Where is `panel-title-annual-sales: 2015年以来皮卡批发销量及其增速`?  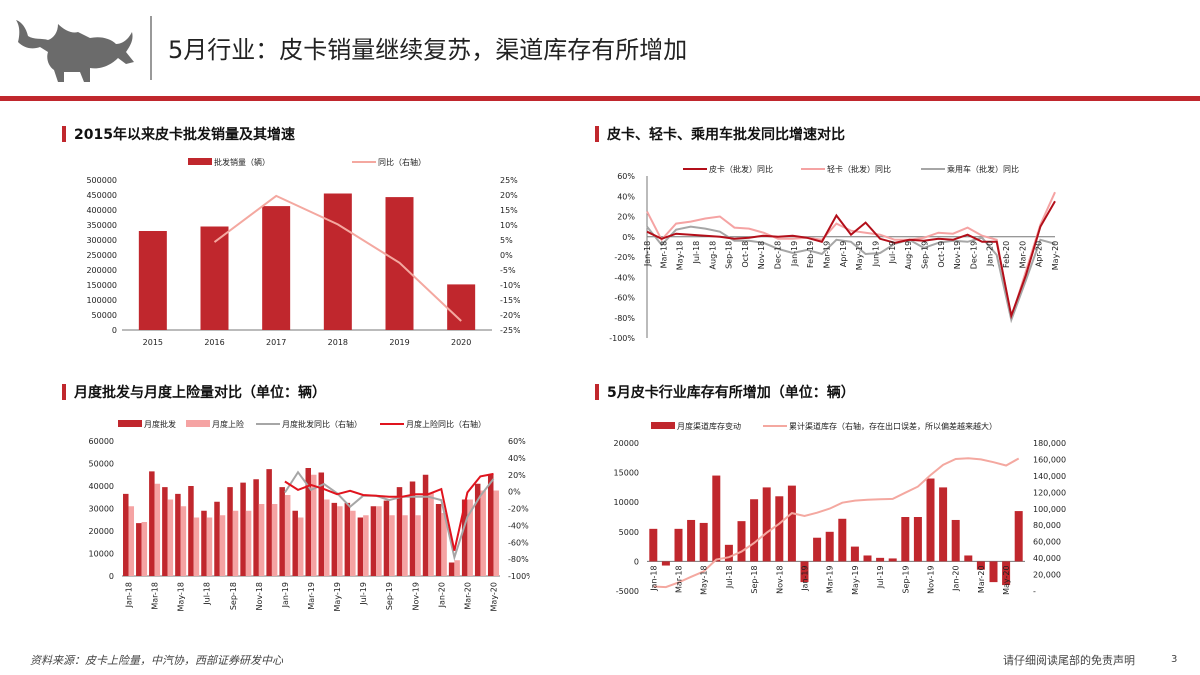
panel-title-annual-sales: 2015年以来皮卡批发销量及其增速 is located at coordinates (178, 134).